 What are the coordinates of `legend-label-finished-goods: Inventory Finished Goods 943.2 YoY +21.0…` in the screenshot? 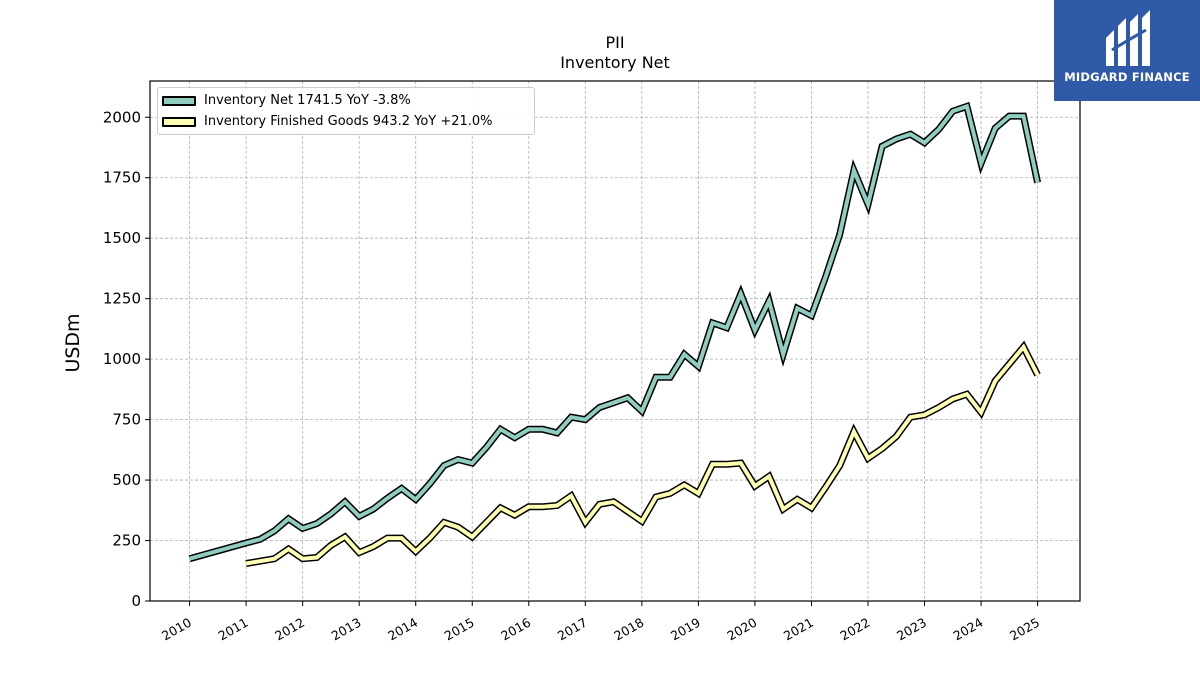 It's located at (348, 121).